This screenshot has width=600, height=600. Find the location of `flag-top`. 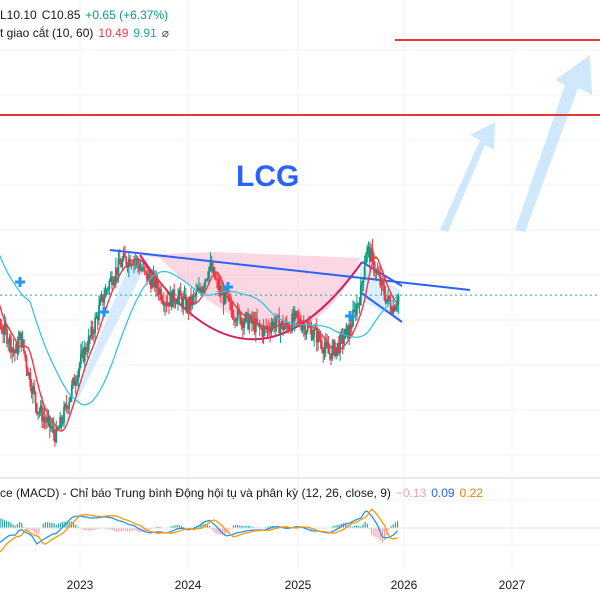

flag-top is located at coordinates (382, 274).